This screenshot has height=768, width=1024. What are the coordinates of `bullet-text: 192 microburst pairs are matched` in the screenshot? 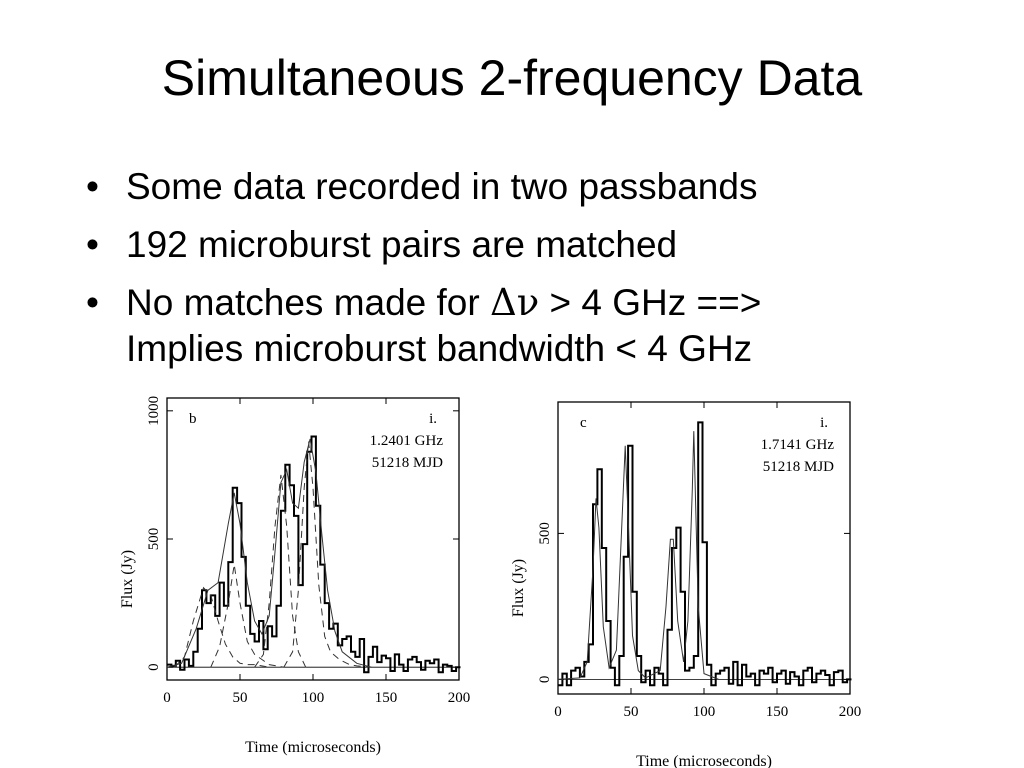 It's located at (402, 244).